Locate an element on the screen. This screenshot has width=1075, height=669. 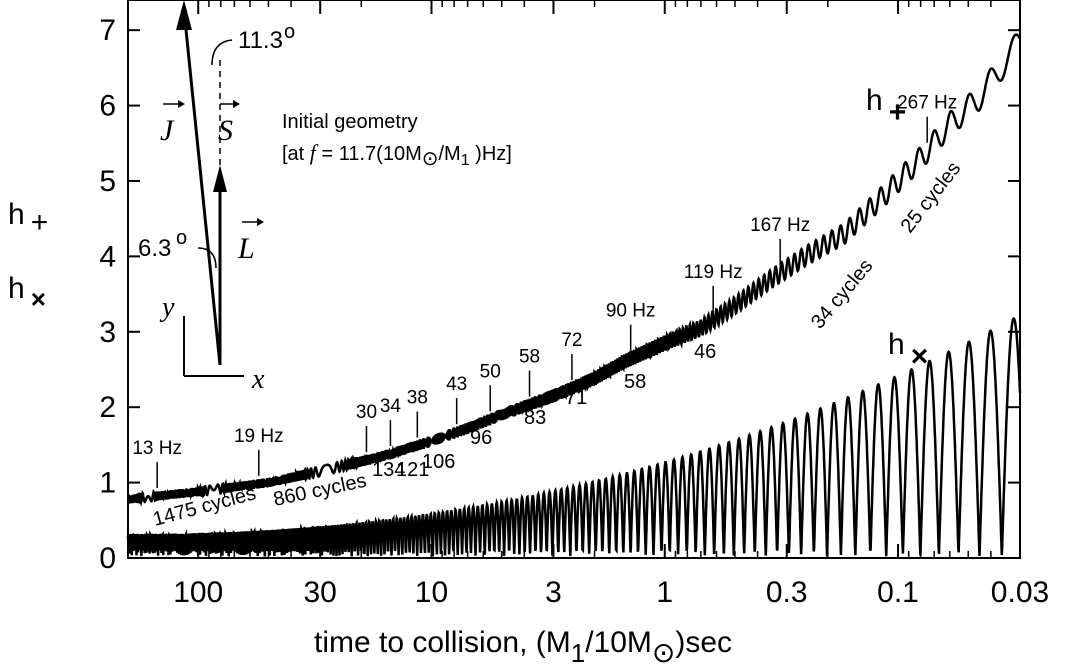
frequency-label: 119 Hz is located at coordinates (713, 272).